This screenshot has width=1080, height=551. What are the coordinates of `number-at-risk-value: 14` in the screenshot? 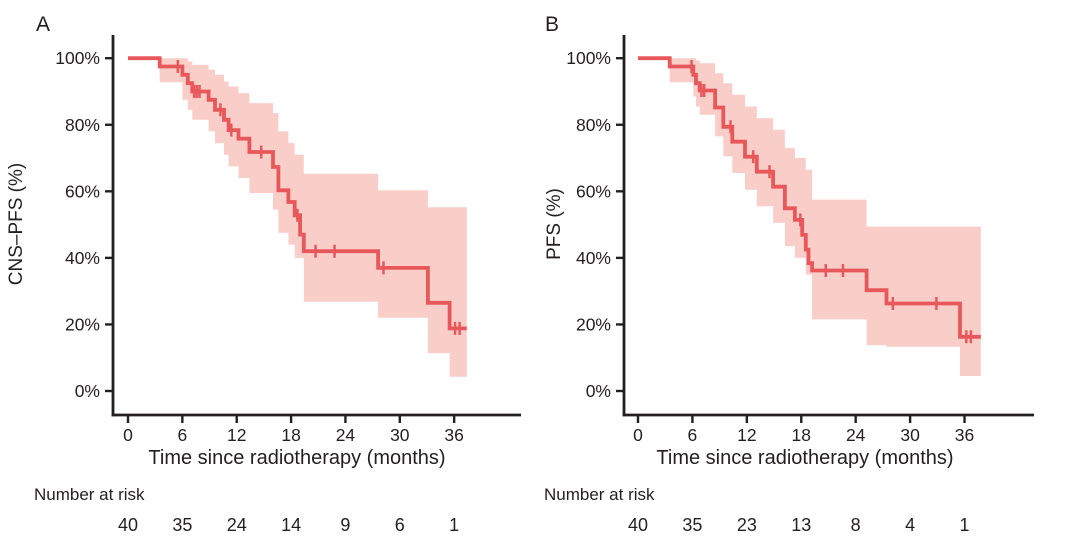 It's located at (291, 525).